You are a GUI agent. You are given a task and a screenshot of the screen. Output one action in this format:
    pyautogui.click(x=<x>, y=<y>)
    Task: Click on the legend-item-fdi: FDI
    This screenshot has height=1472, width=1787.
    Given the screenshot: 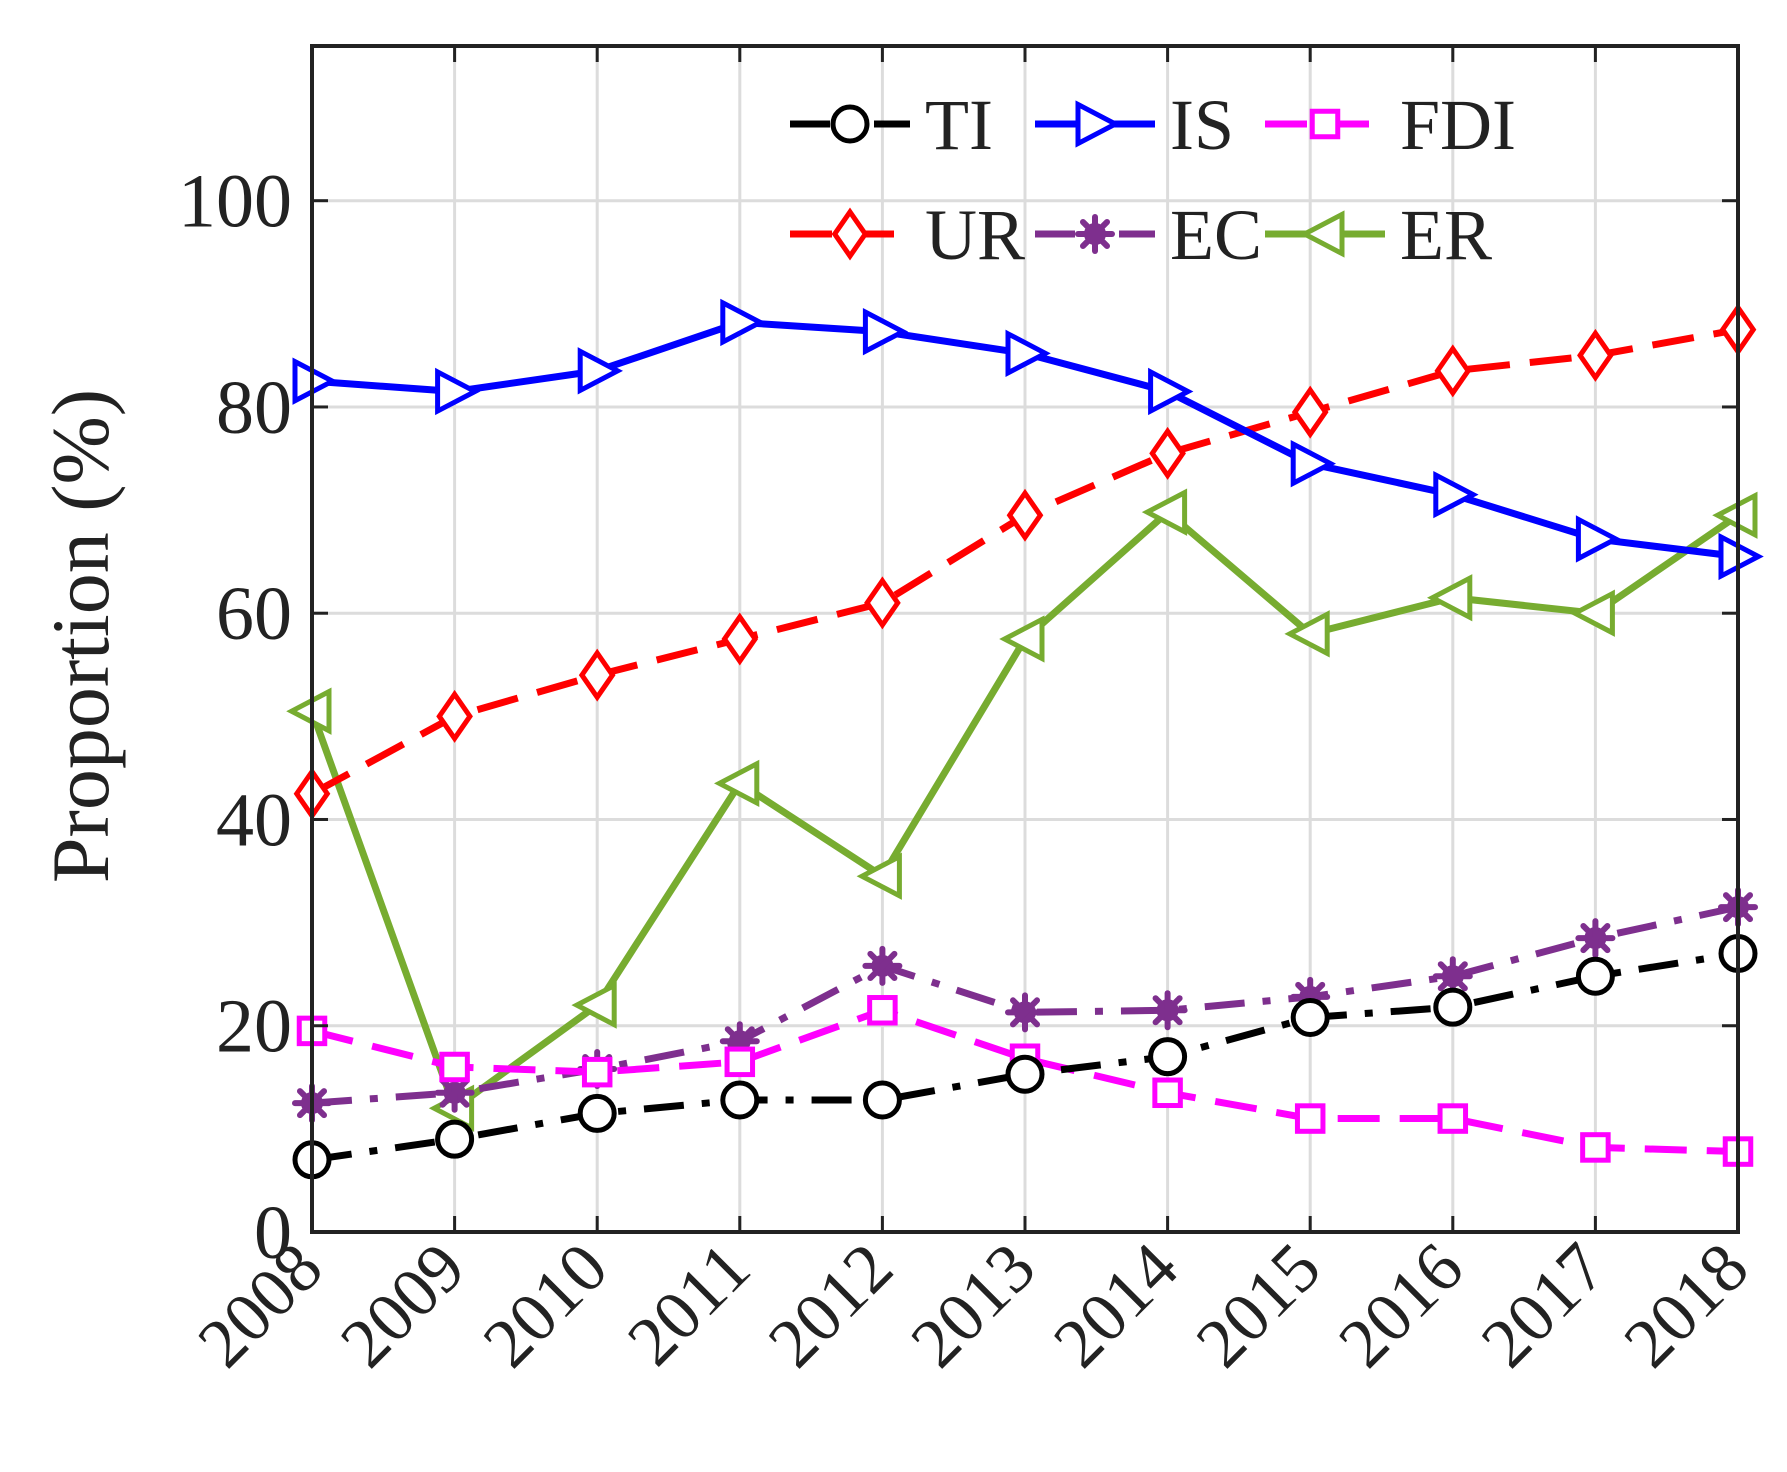 What is the action you would take?
    pyautogui.click(x=1390, y=125)
    